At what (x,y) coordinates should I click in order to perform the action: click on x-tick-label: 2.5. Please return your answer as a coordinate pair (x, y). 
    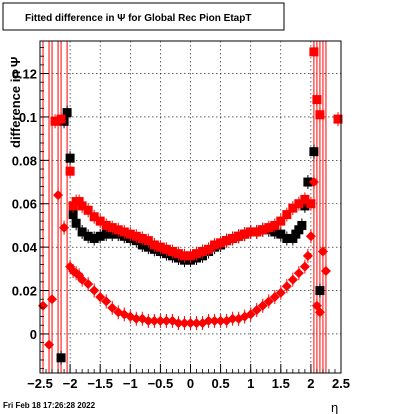
    Looking at the image, I should click on (341, 383).